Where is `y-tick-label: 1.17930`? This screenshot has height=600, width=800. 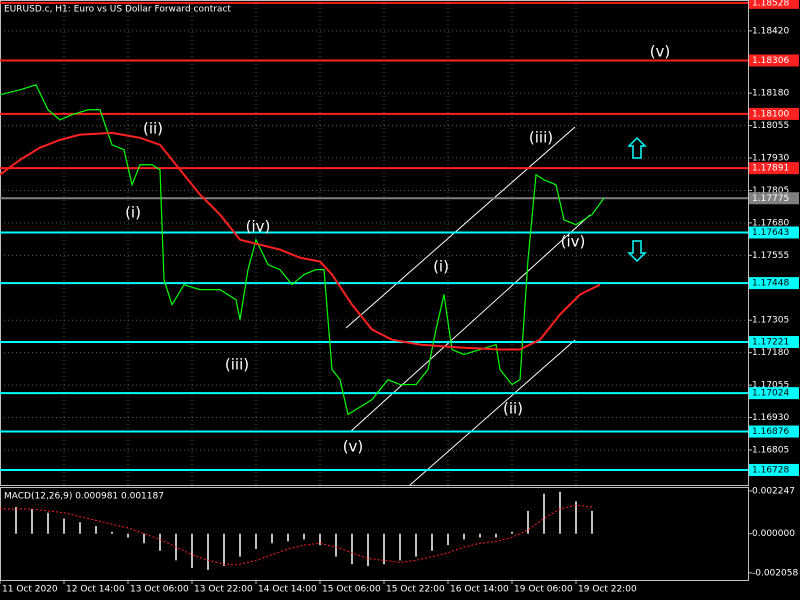 y-tick-label: 1.17930 is located at coordinates (770, 159).